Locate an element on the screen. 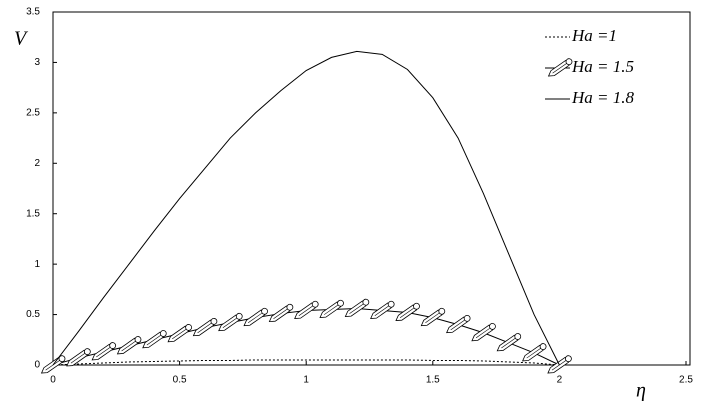 The height and width of the screenshot is (410, 703). x-tick-label: 2.5 is located at coordinates (686, 380).